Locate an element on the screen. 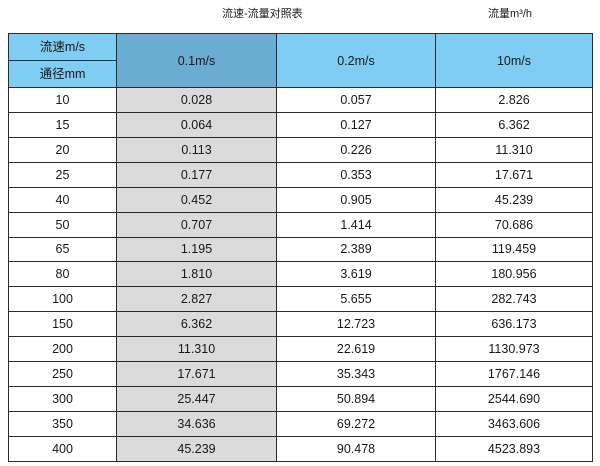 The width and height of the screenshot is (600, 466). table-row: 25 0.177 0.353 17.671 is located at coordinates (300, 174).